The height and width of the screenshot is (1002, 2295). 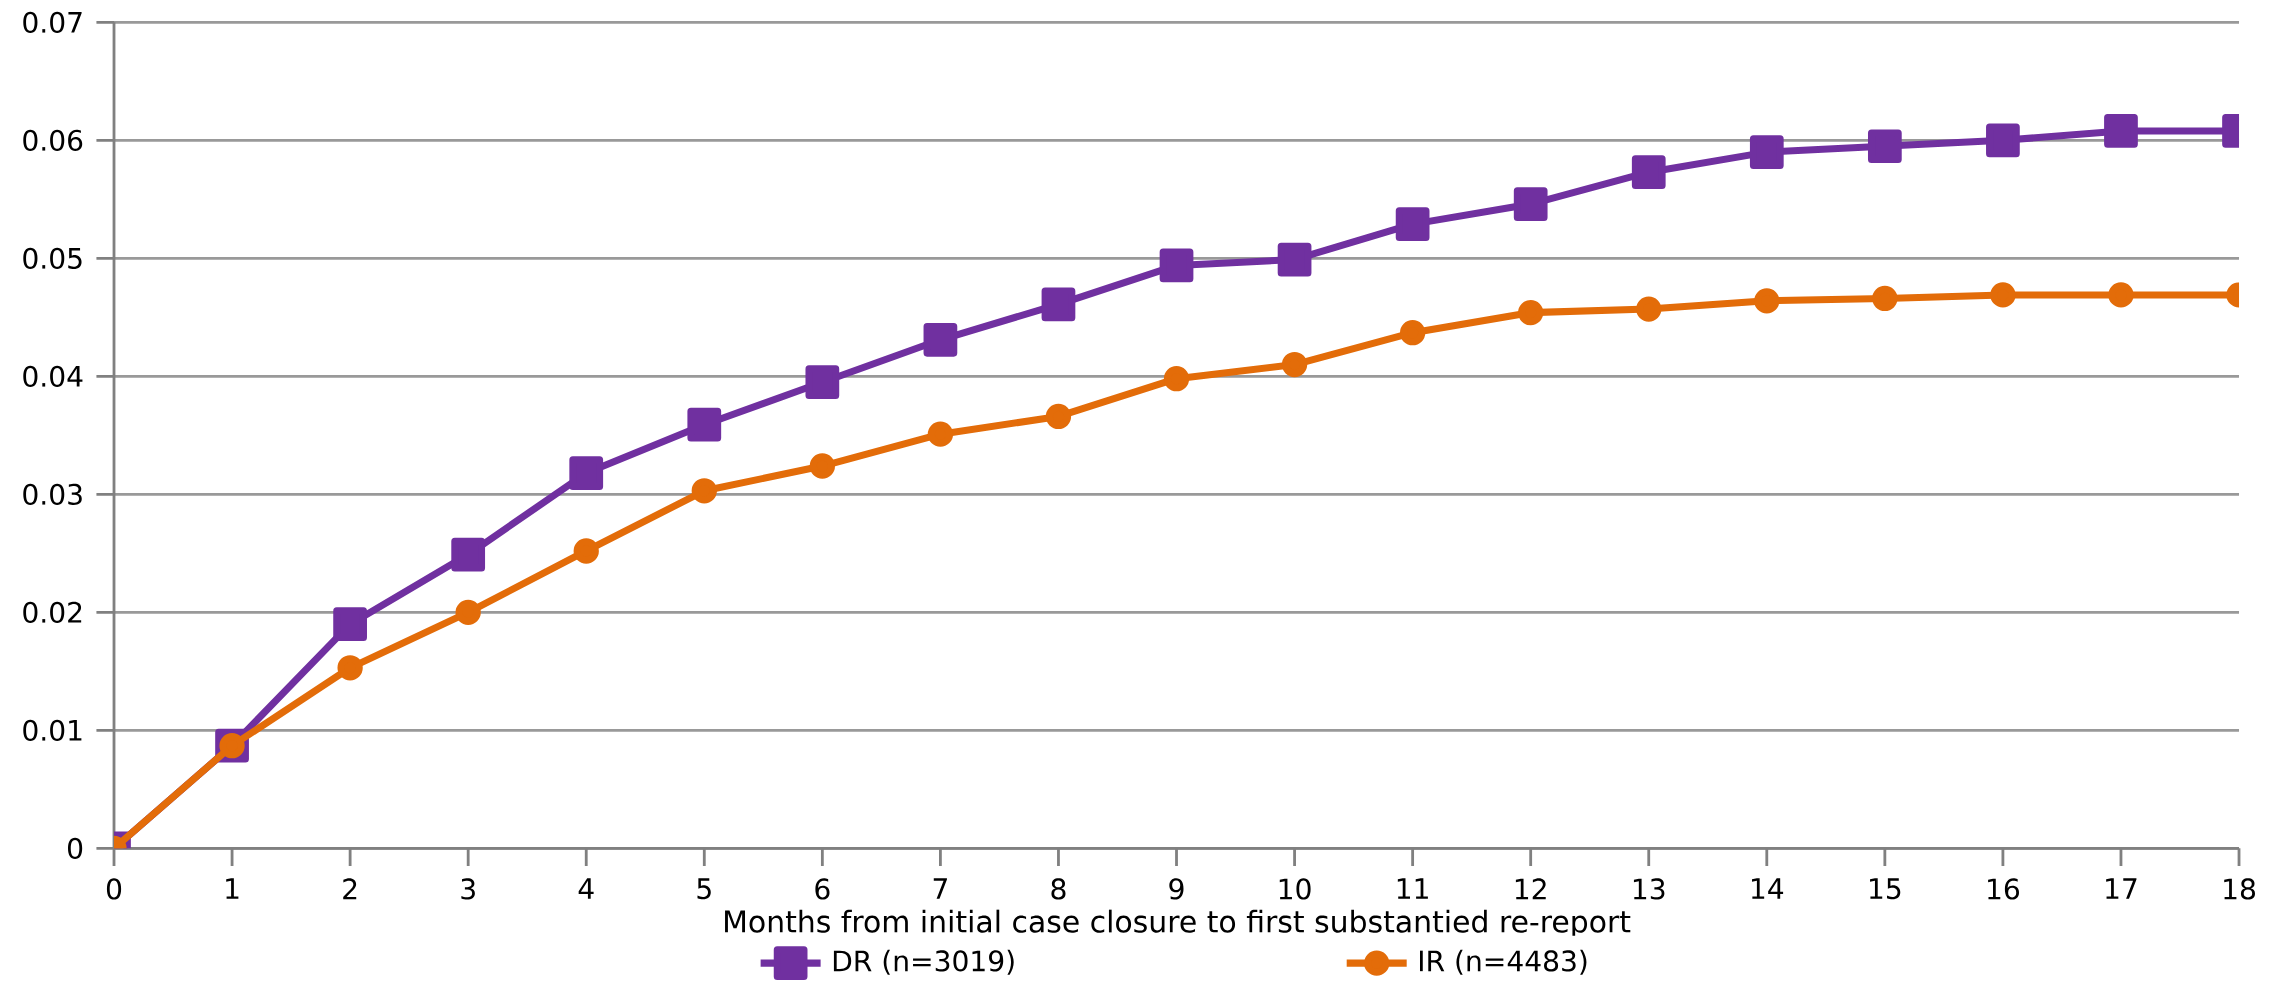 What do you see at coordinates (75, 848) in the screenshot?
I see `y-tick-label: 0` at bounding box center [75, 848].